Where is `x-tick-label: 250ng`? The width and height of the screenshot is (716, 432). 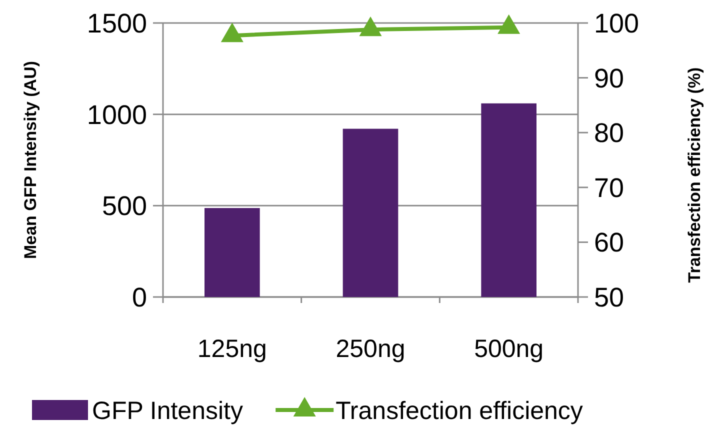
x-tick-label: 250ng is located at coordinates (371, 349).